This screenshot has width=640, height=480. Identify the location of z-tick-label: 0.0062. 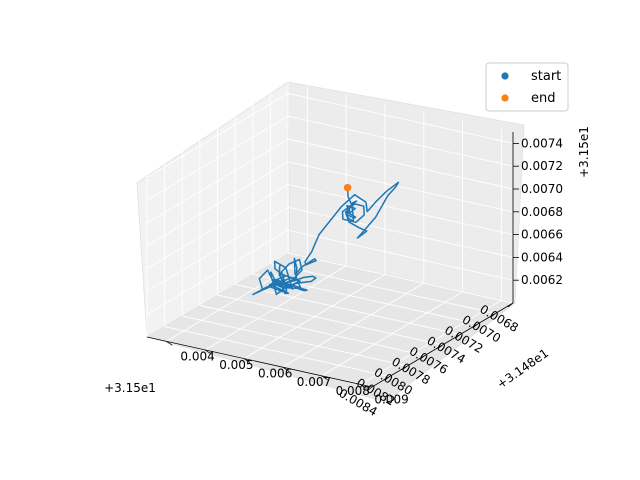
(542, 280).